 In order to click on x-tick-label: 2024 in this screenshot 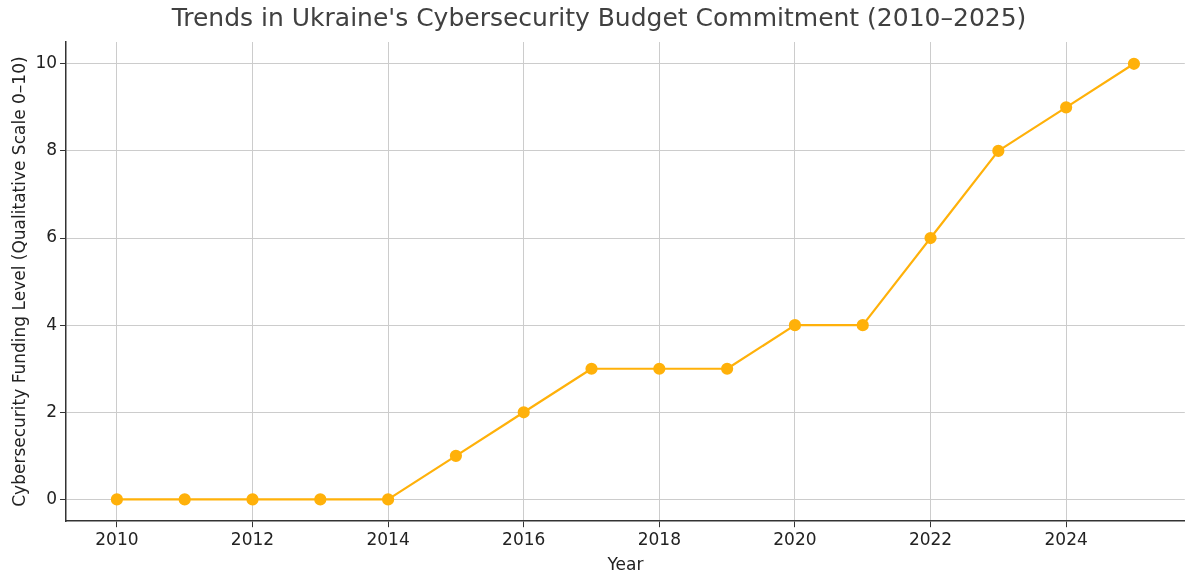, I will do `click(1066, 538)`.